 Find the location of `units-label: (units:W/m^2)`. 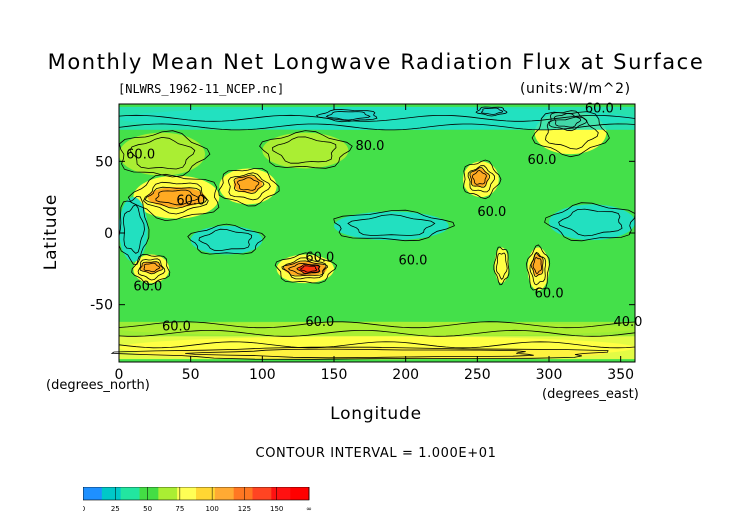

units-label: (units:W/m^2) is located at coordinates (575, 89).